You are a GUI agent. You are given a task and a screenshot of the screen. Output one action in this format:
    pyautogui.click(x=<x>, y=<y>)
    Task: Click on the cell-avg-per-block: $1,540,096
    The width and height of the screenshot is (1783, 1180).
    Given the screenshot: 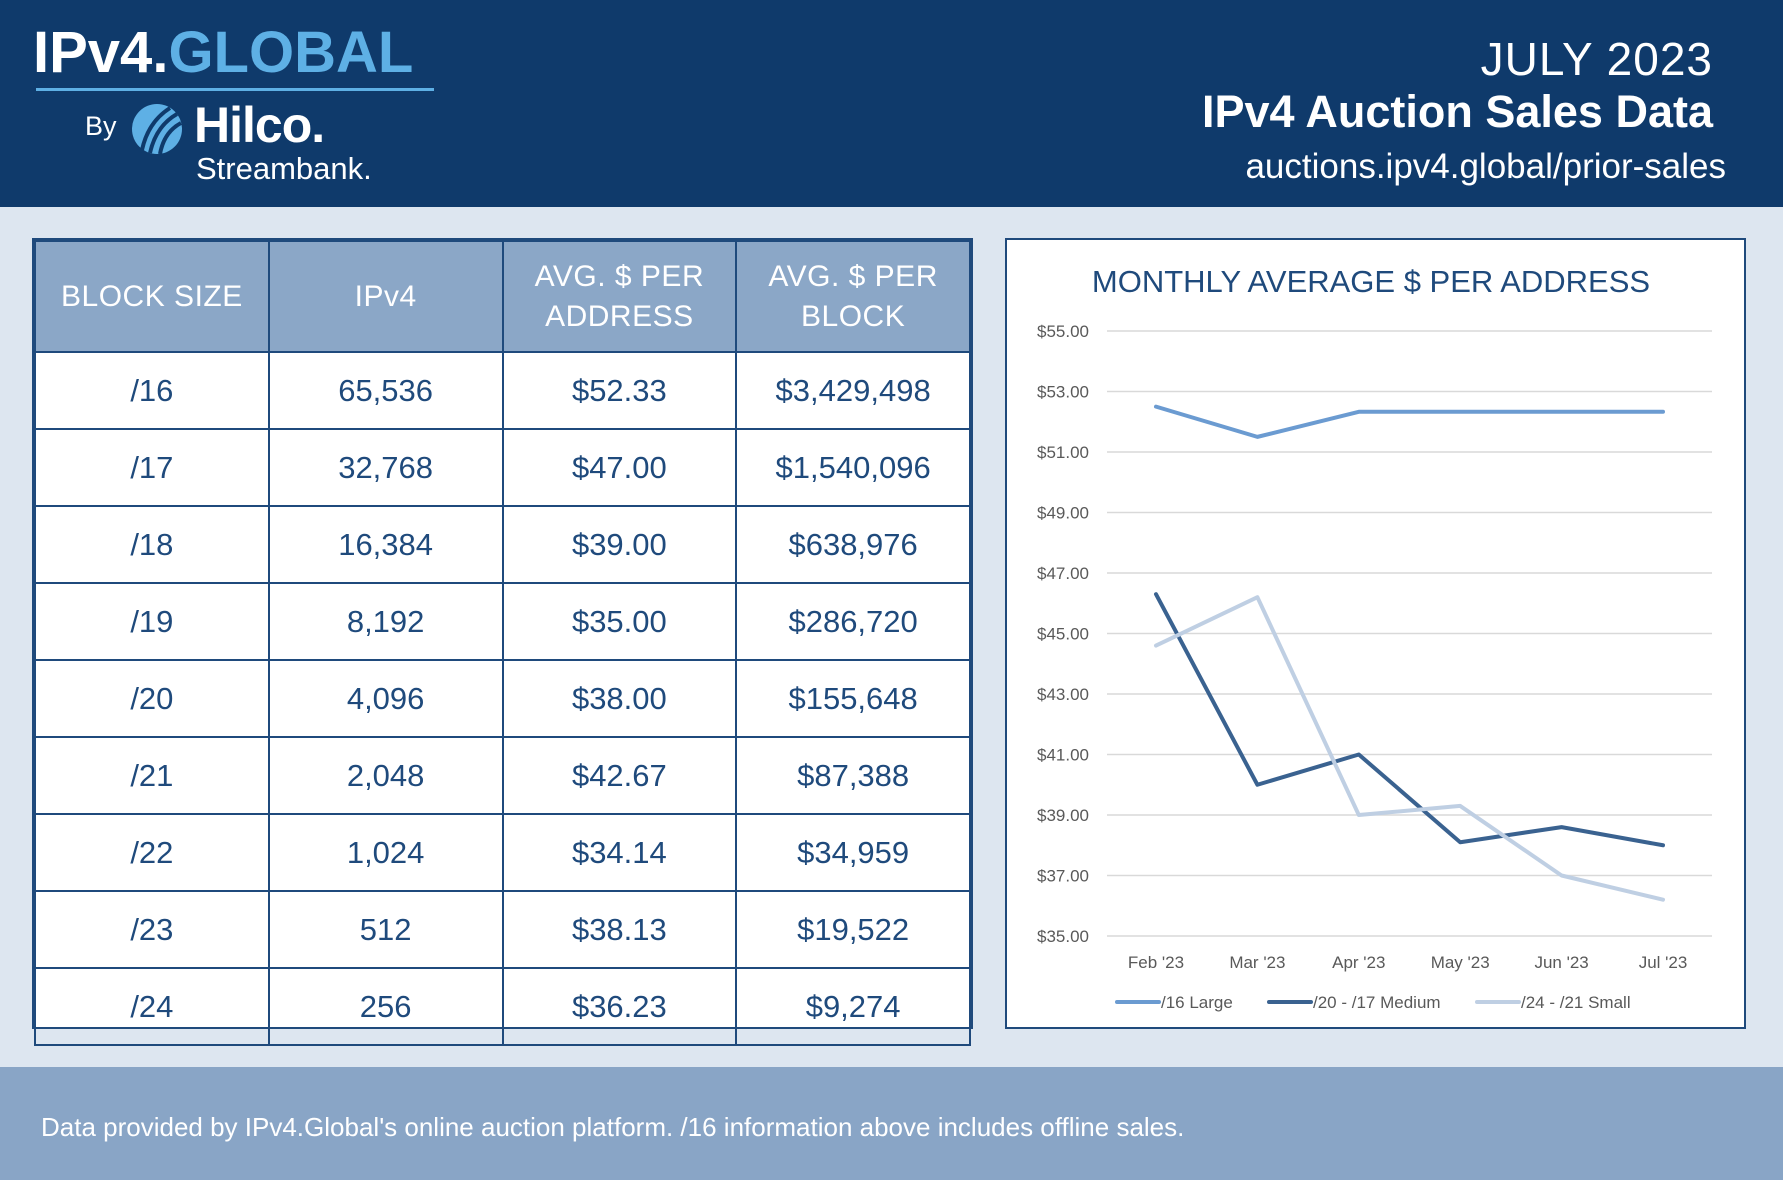 What is the action you would take?
    pyautogui.click(x=853, y=467)
    